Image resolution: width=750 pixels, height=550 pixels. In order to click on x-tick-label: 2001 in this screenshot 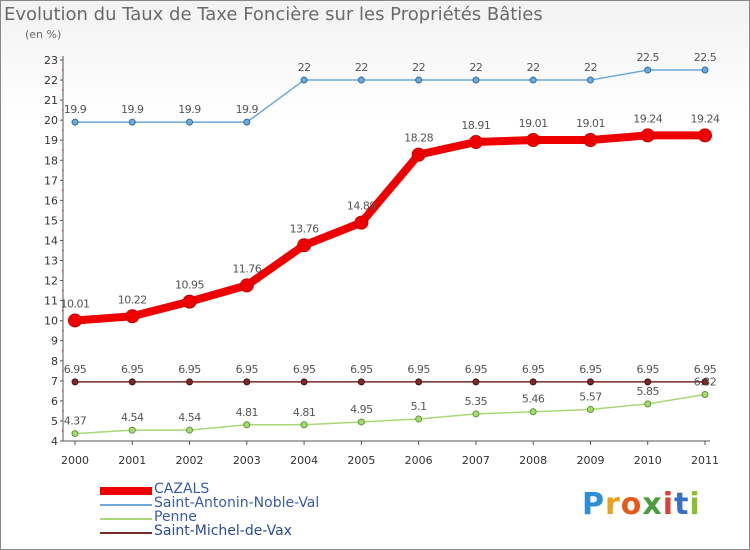, I will do `click(132, 460)`.